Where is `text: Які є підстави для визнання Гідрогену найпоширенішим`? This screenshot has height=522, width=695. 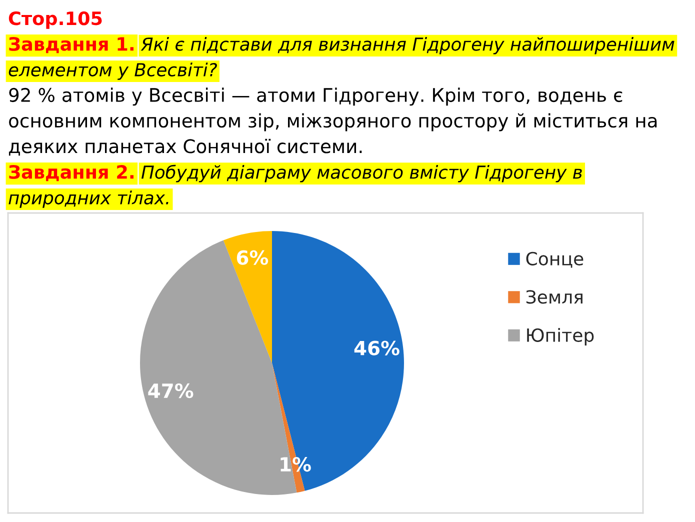 text: Які є підстави для визнання Гідрогену найпоширенішим is located at coordinates (407, 45).